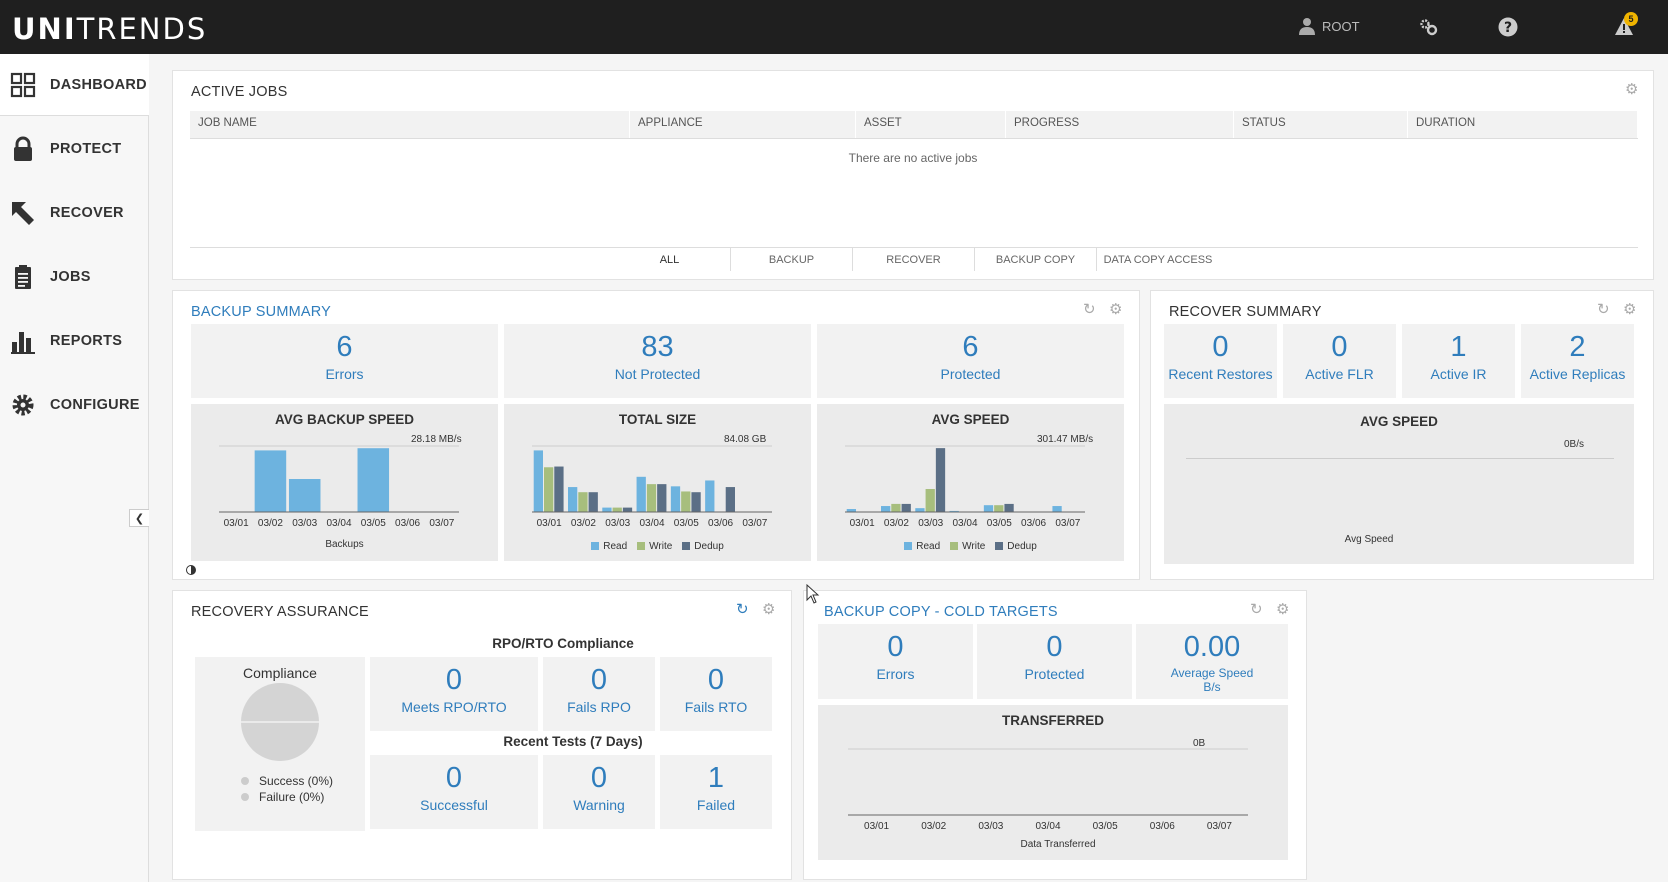  Describe the element at coordinates (1458, 361) in the screenshot. I see `active-ir-tile: 1 Active IR` at that location.